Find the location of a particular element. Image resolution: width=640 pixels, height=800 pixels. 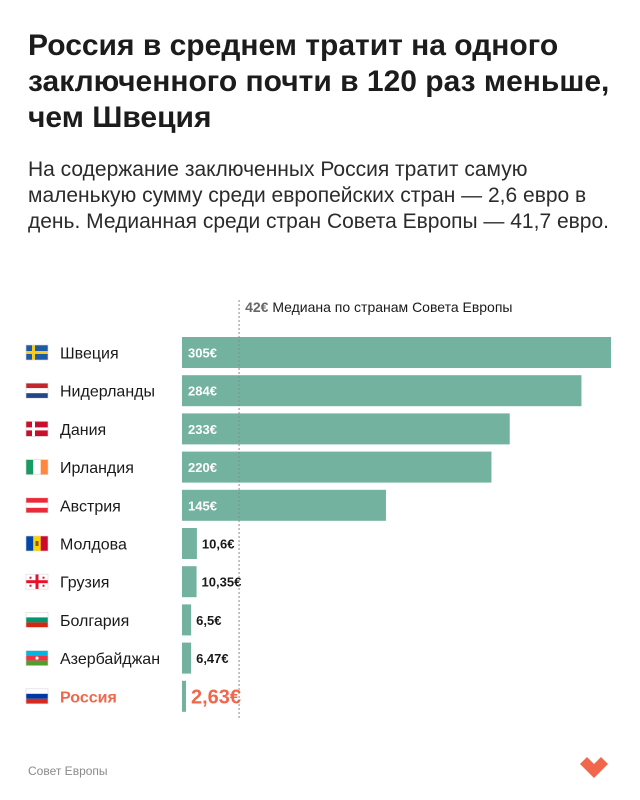

bar-row-1: Нидерланды 284€ is located at coordinates (303, 391).